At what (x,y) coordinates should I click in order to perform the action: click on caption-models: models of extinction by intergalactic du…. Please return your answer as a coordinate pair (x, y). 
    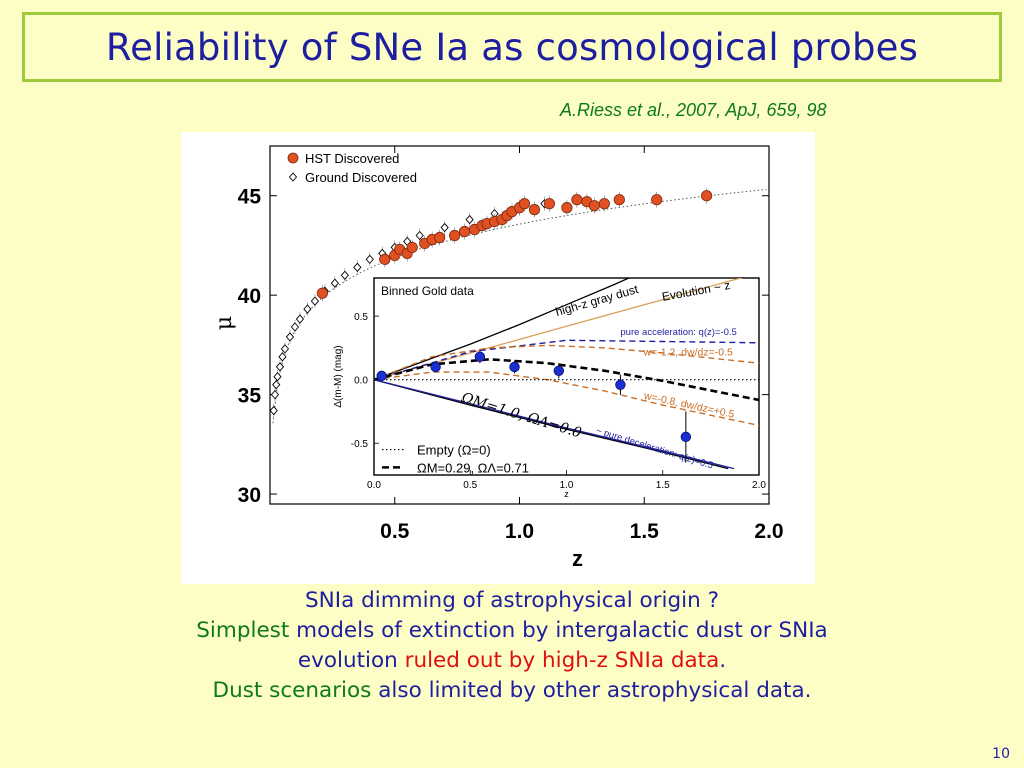
    Looking at the image, I should click on (562, 630).